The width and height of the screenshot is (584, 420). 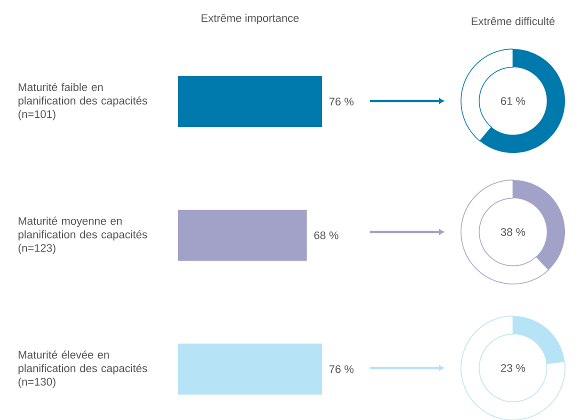 I want to click on y-tick-label: Maturité élevée en planification des capacités (n=130), so click(x=83, y=369).